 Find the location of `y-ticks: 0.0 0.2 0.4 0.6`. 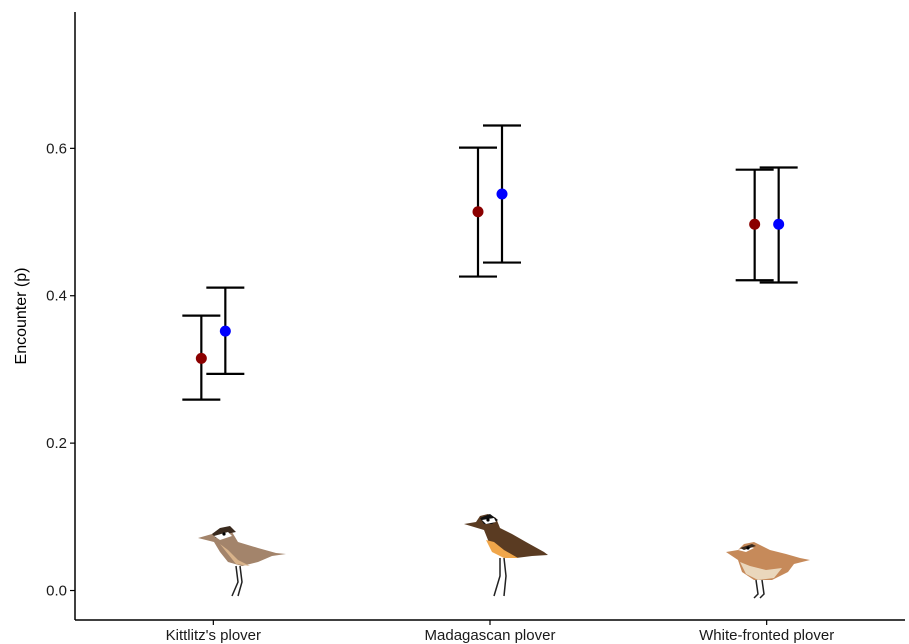

y-ticks: 0.0 0.2 0.4 0.6 is located at coordinates (60, 370).